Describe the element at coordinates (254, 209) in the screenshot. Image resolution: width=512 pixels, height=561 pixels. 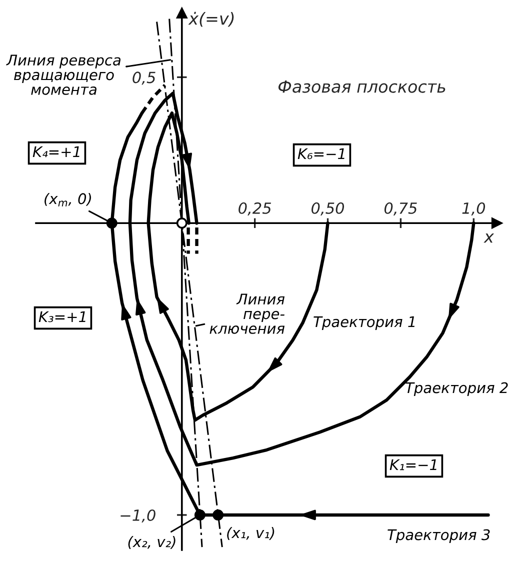
I see `x-tick-label: 0,25` at that location.